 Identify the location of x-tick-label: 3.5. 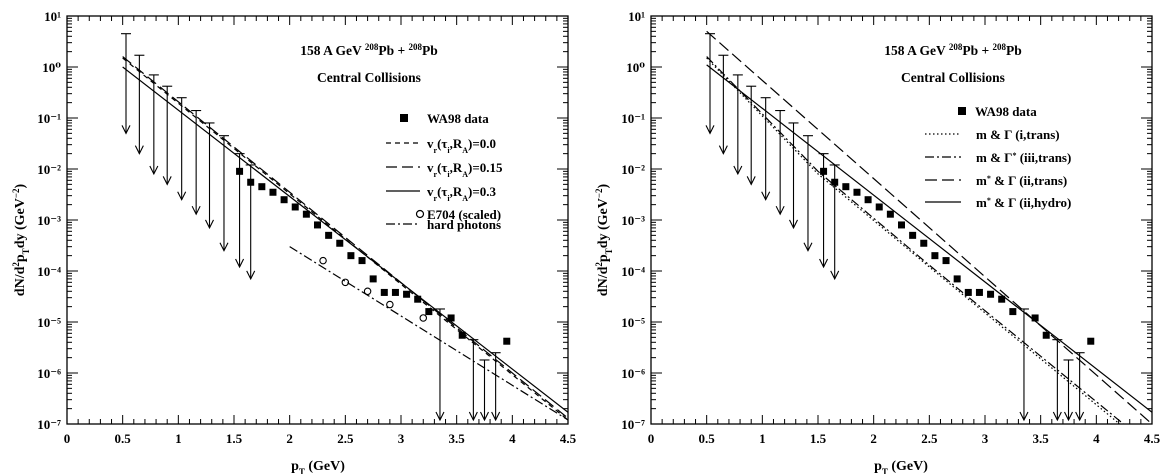
(457, 438).